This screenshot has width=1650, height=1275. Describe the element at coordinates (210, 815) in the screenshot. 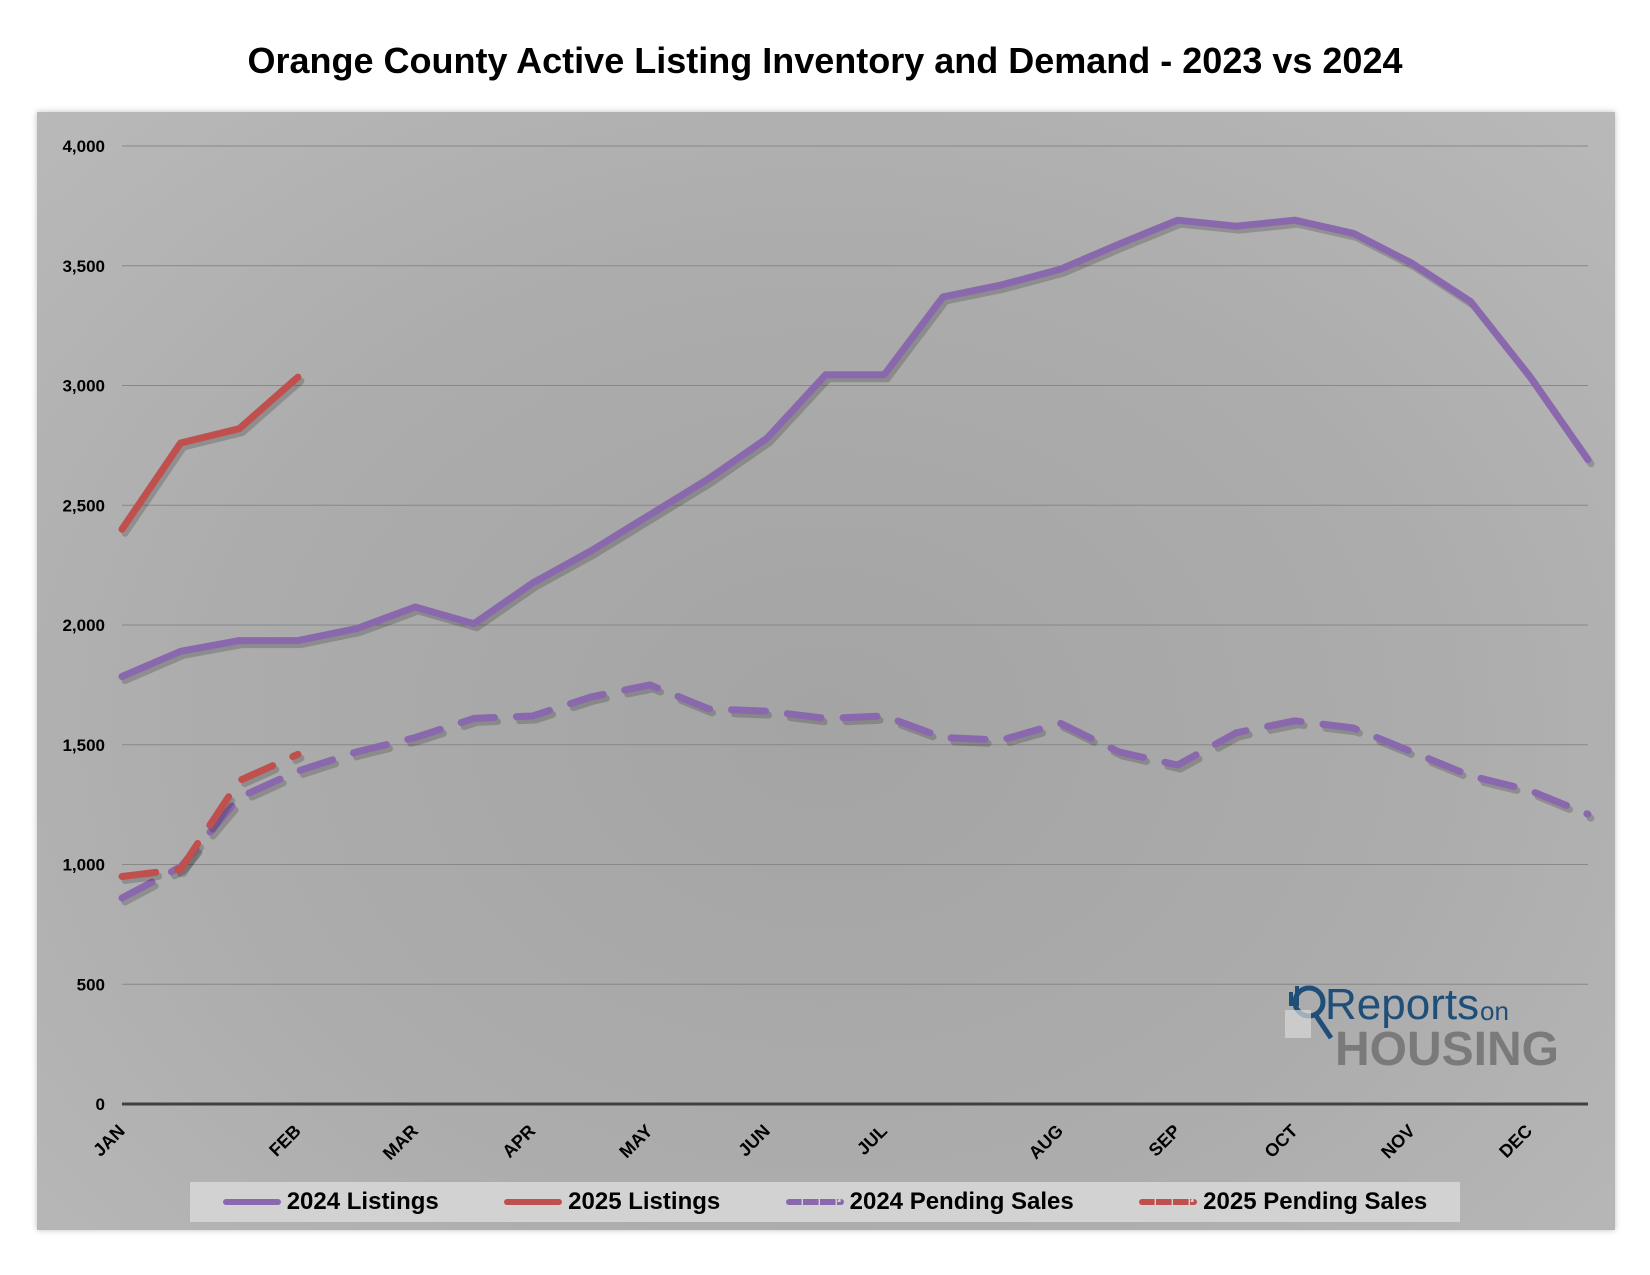

I see `series-line-2025-pending-sales` at that location.